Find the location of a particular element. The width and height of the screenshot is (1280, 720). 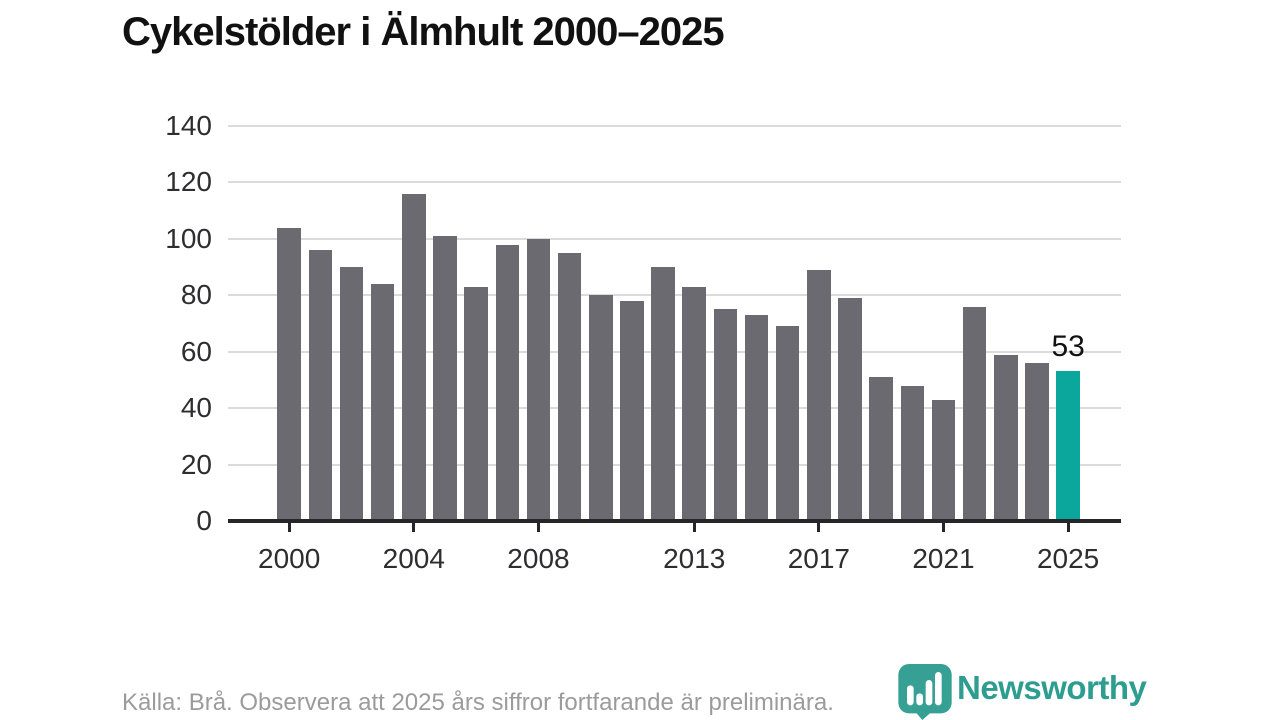

x-tick-label: 2017 is located at coordinates (818, 558).